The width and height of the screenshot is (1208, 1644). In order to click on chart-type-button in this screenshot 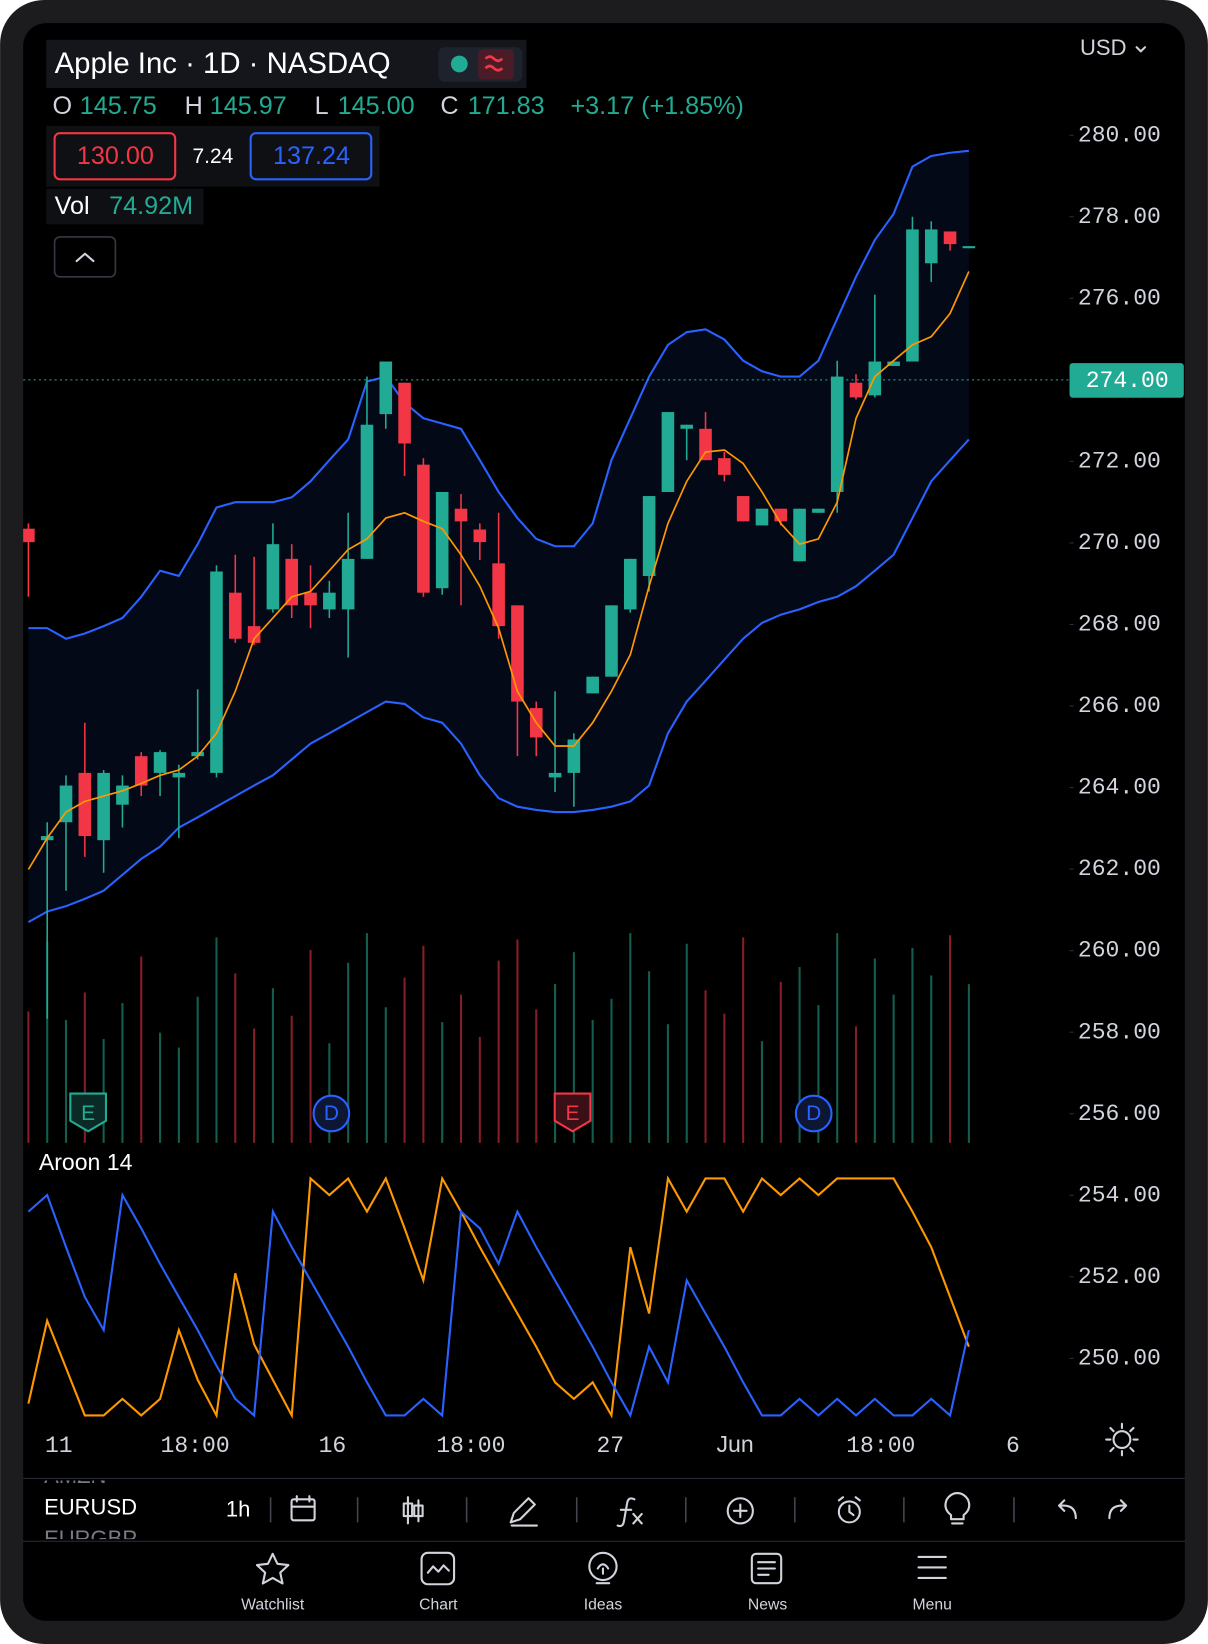, I will do `click(413, 1510)`.